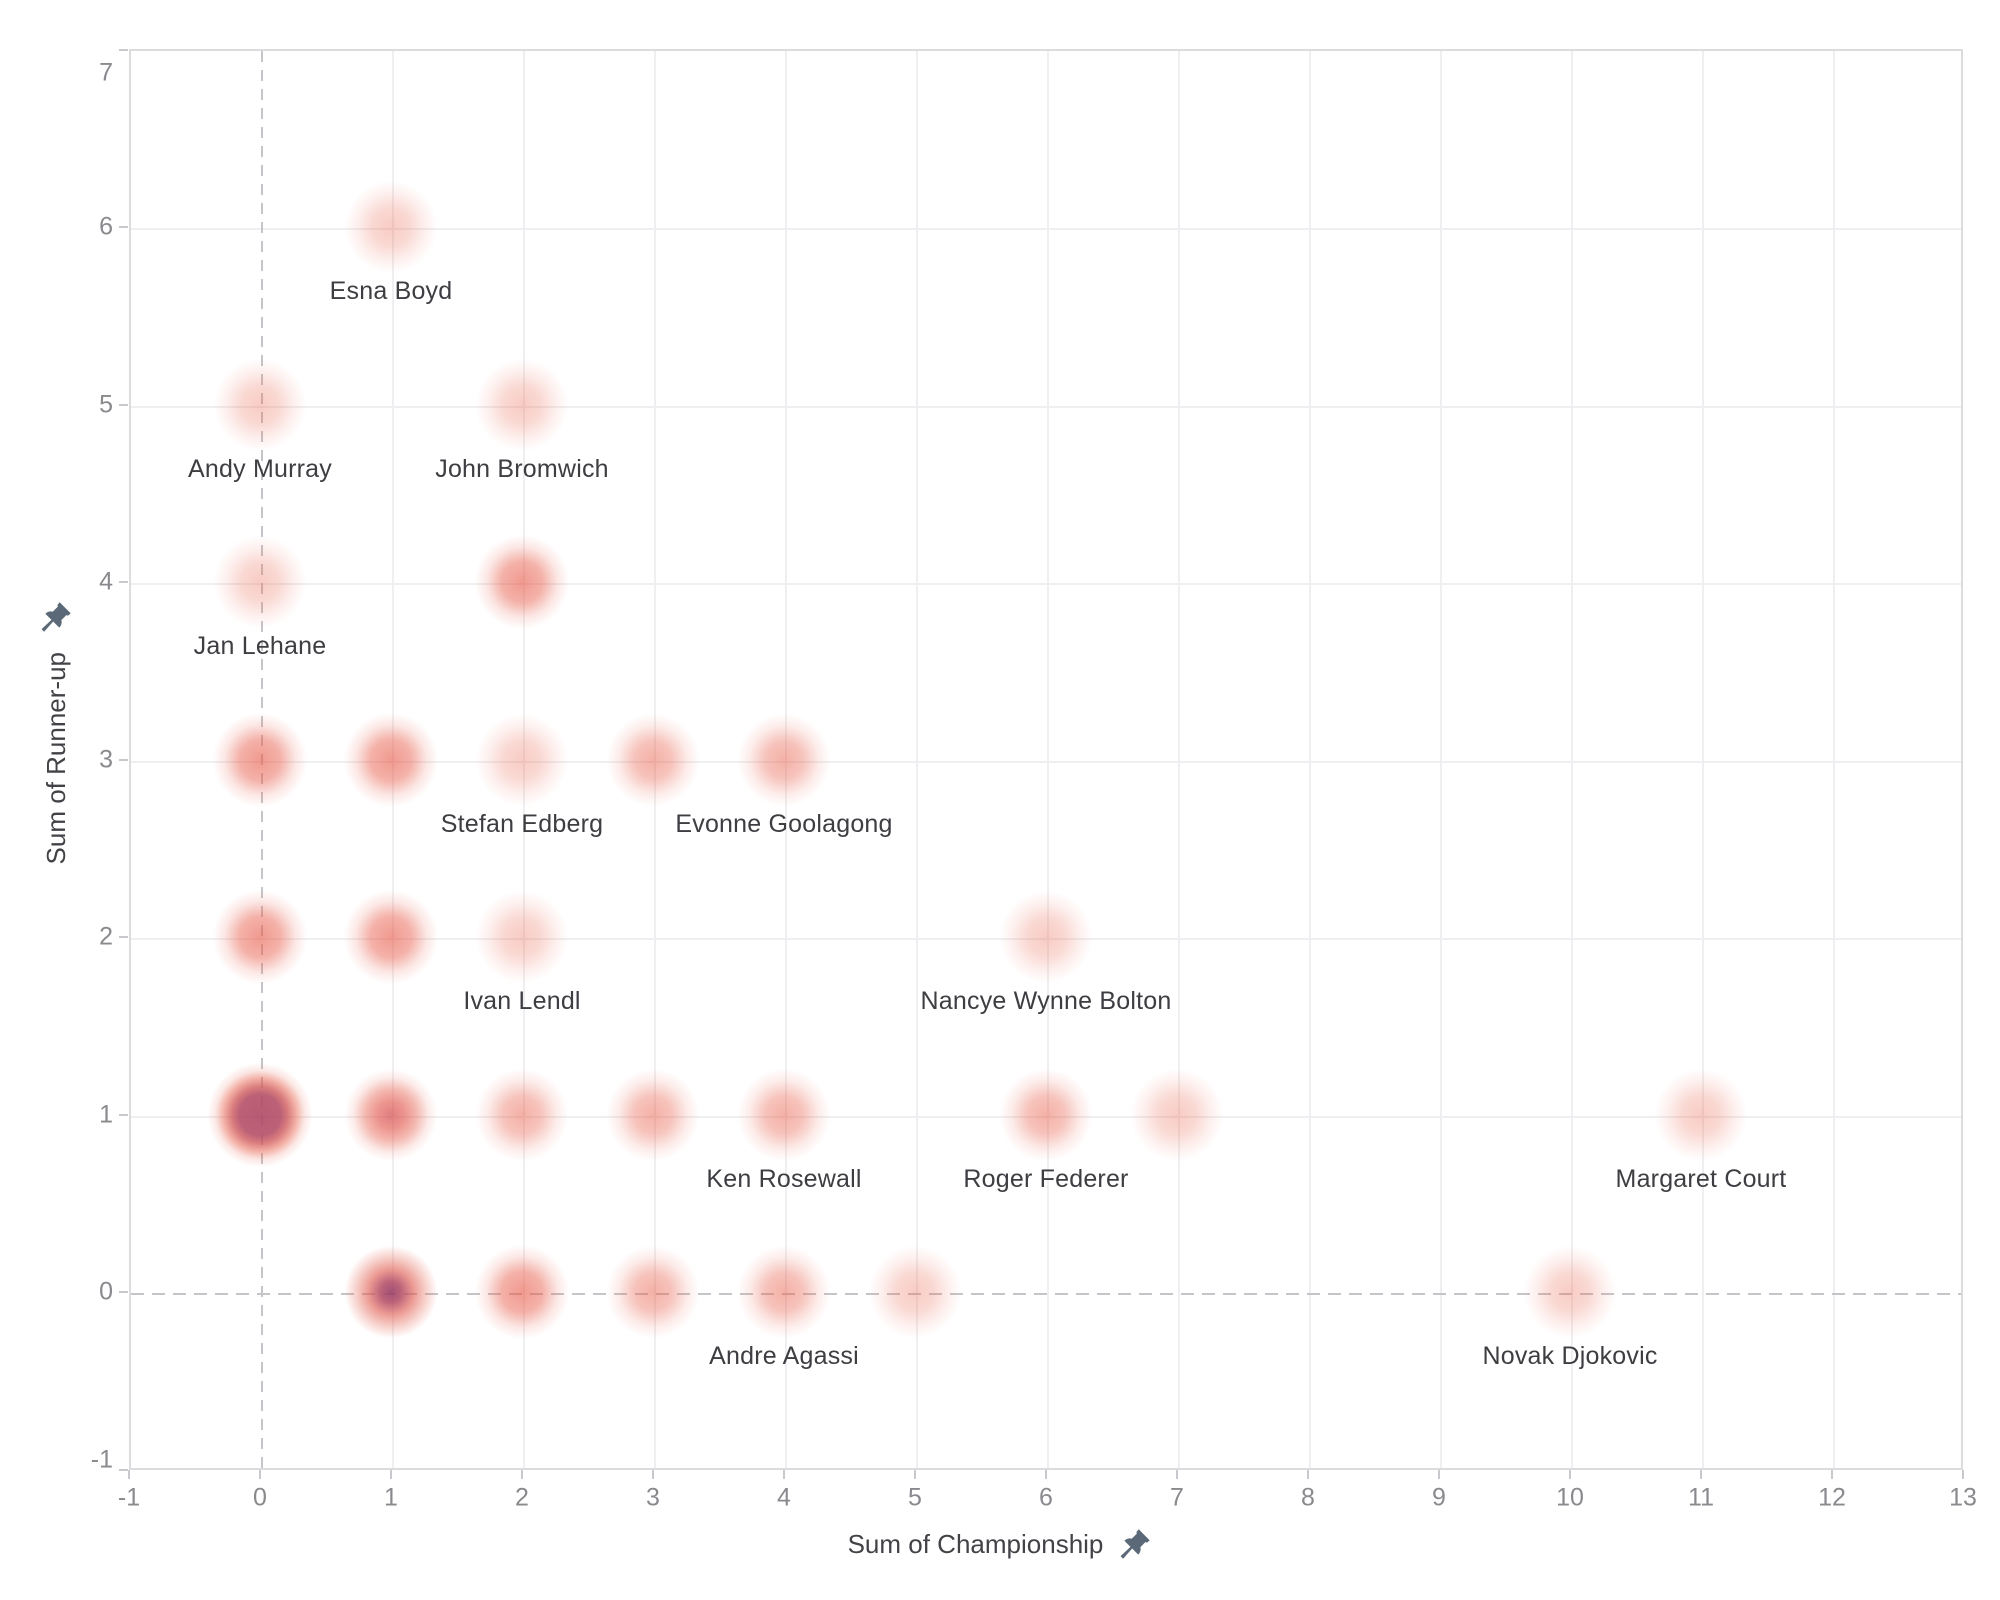 Image resolution: width=2000 pixels, height=1600 pixels. I want to click on y-tick-label: 4, so click(106, 581).